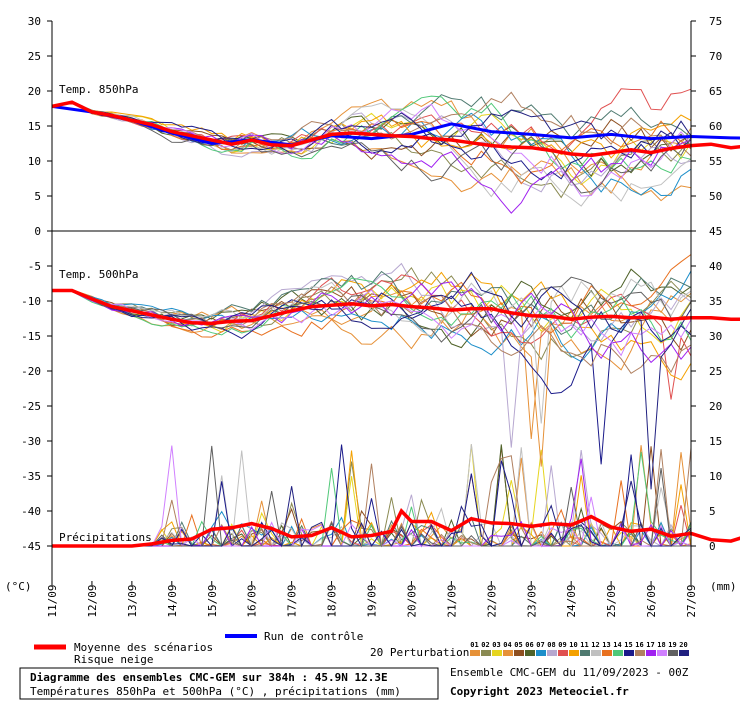 The height and width of the screenshot is (704, 740). What do you see at coordinates (715, 161) in the screenshot?
I see `right-tick-label: 55` at bounding box center [715, 161].